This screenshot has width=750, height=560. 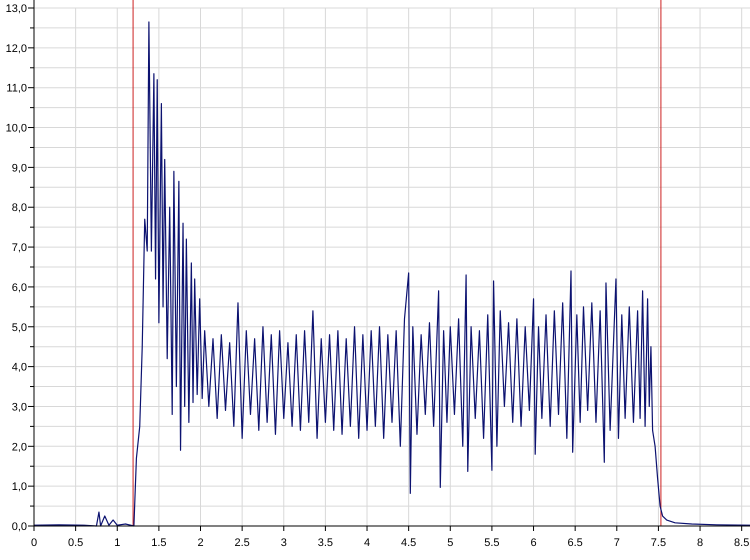 I want to click on y-tick-label: 13,0, so click(x=16, y=9).